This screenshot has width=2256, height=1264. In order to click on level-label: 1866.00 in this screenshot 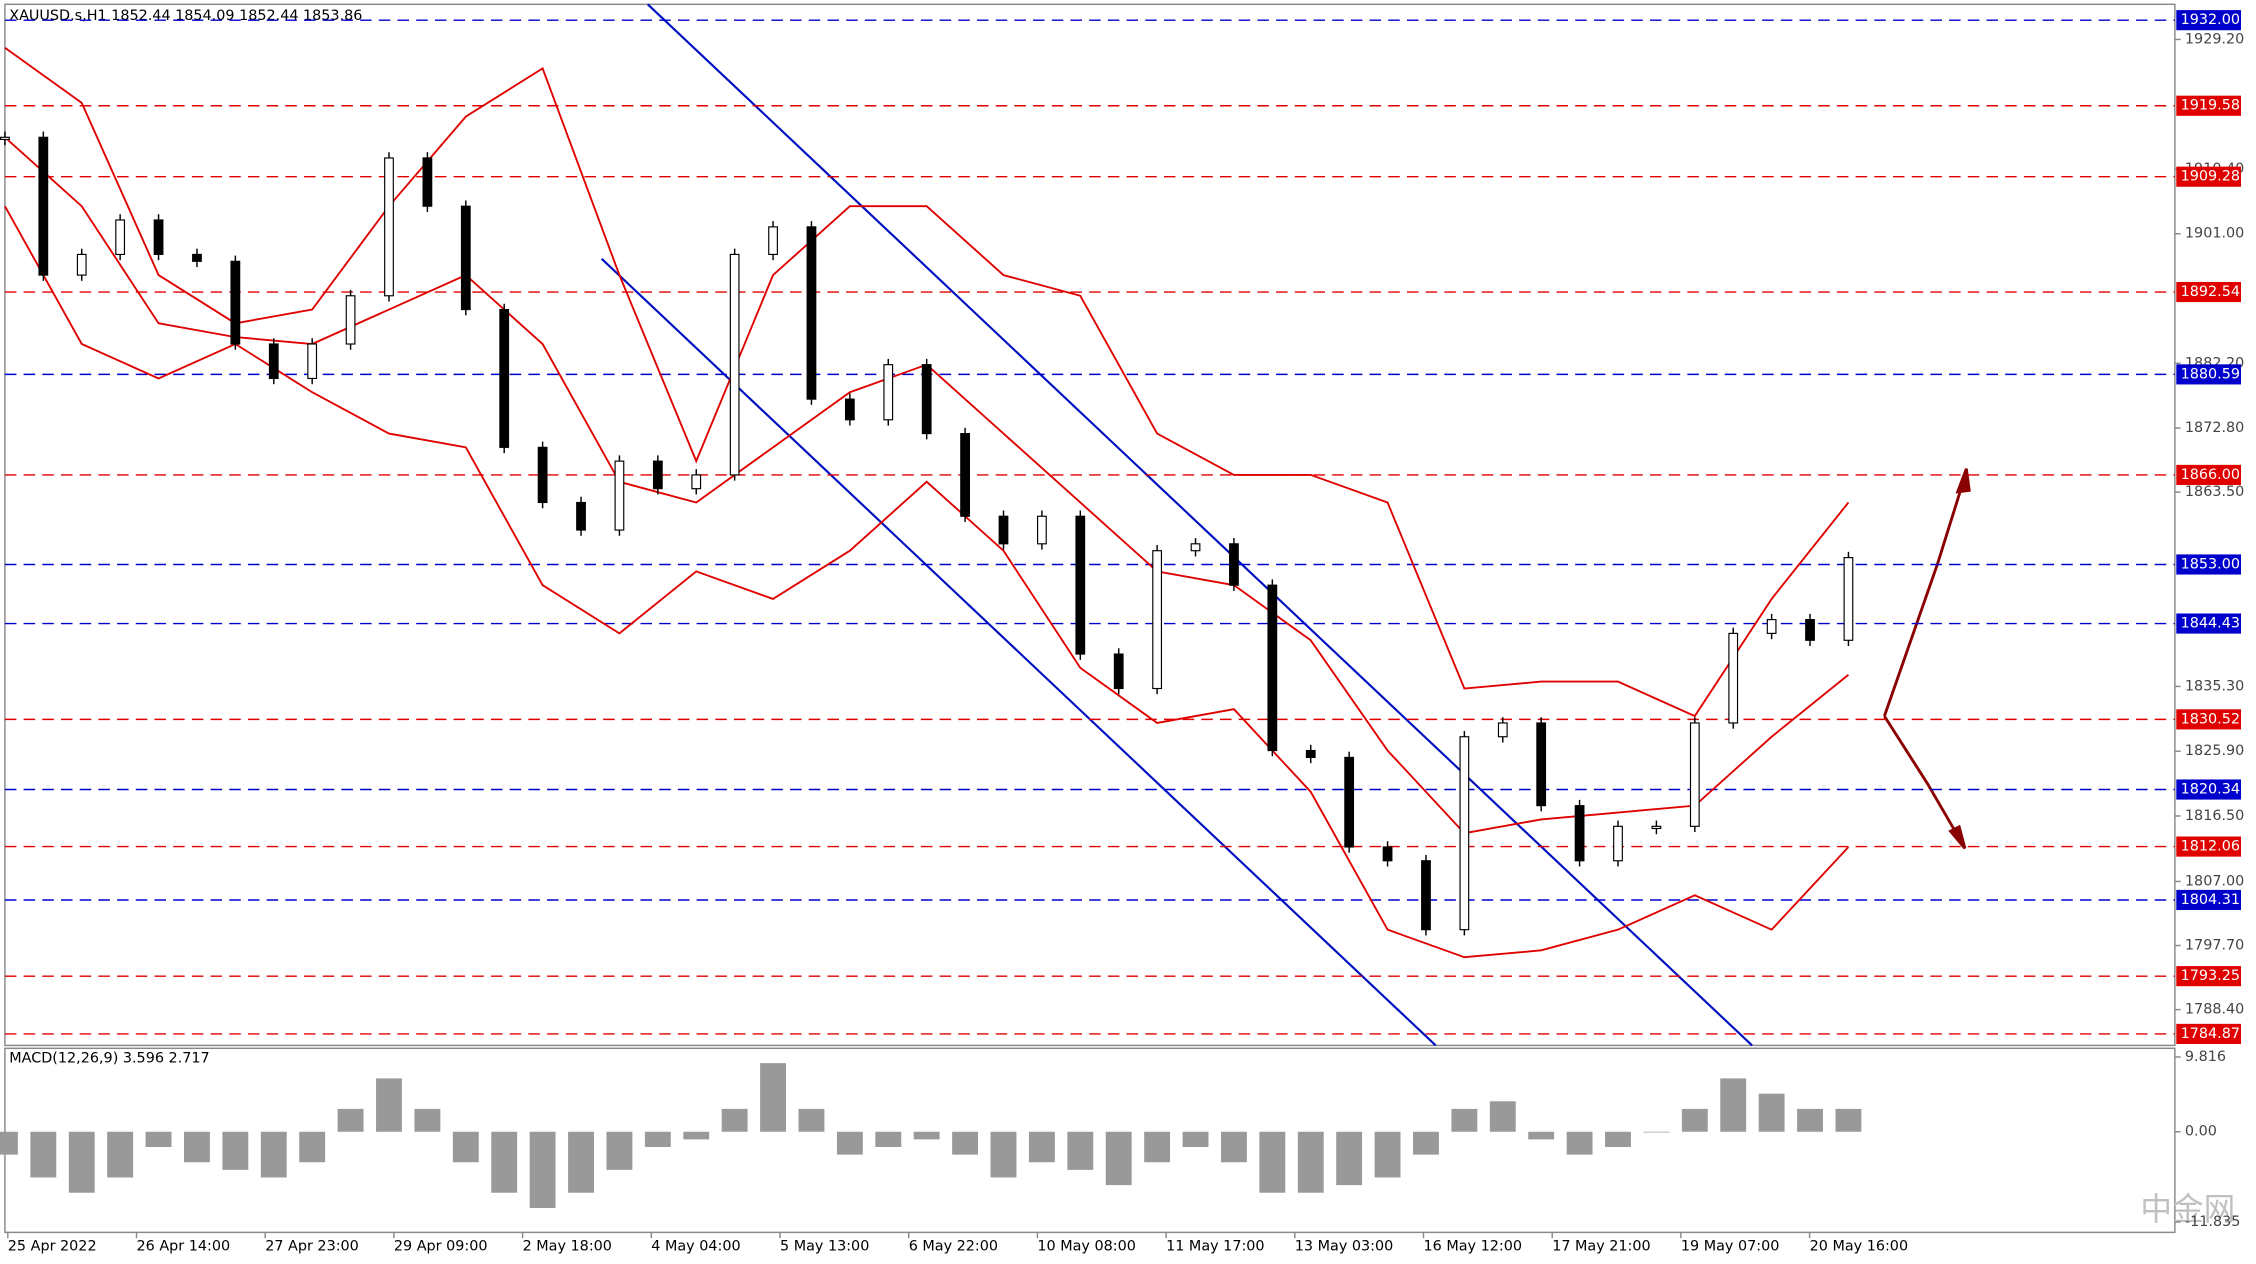, I will do `click(2210, 475)`.